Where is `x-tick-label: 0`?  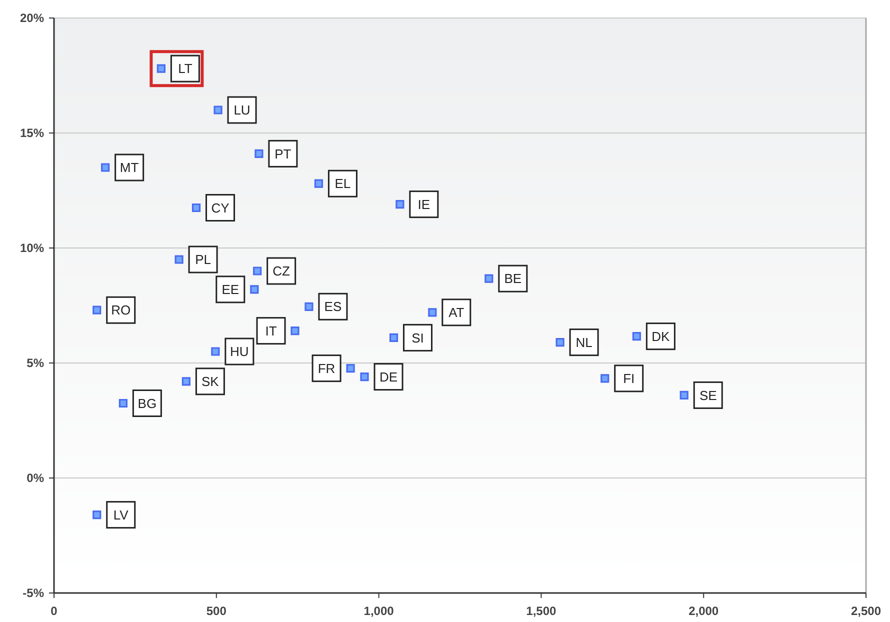
x-tick-label: 0 is located at coordinates (54, 611).